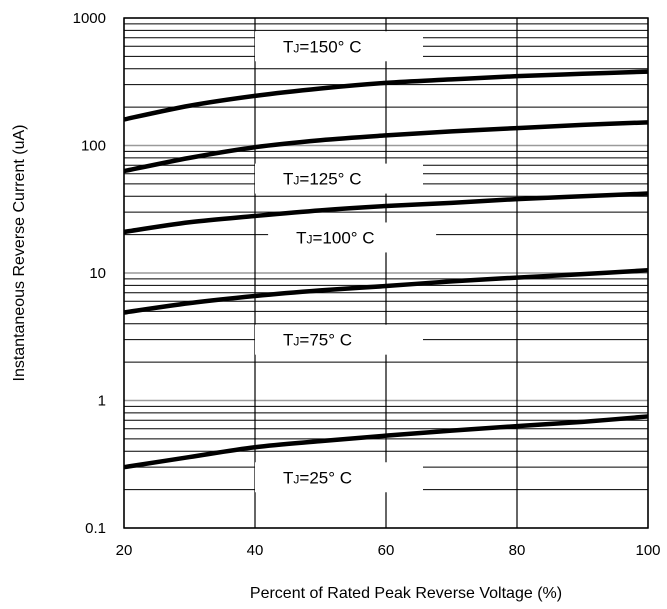 The width and height of the screenshot is (667, 609). What do you see at coordinates (19, 252) in the screenshot?
I see `y-axis-title: Instantaneous Reverse Current (uA)` at bounding box center [19, 252].